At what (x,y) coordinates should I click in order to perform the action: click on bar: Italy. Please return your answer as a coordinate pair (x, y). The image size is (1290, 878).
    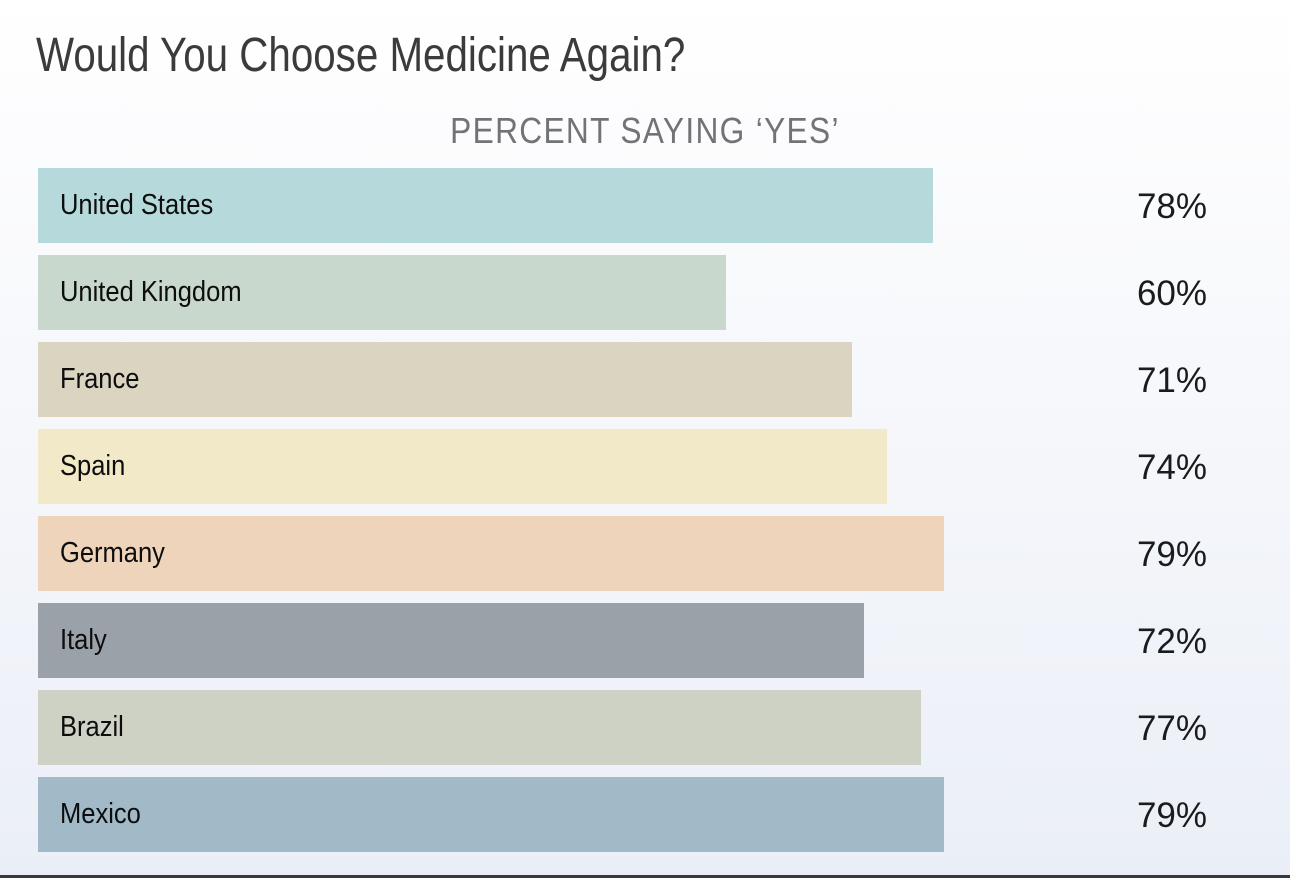
    Looking at the image, I should click on (451, 640).